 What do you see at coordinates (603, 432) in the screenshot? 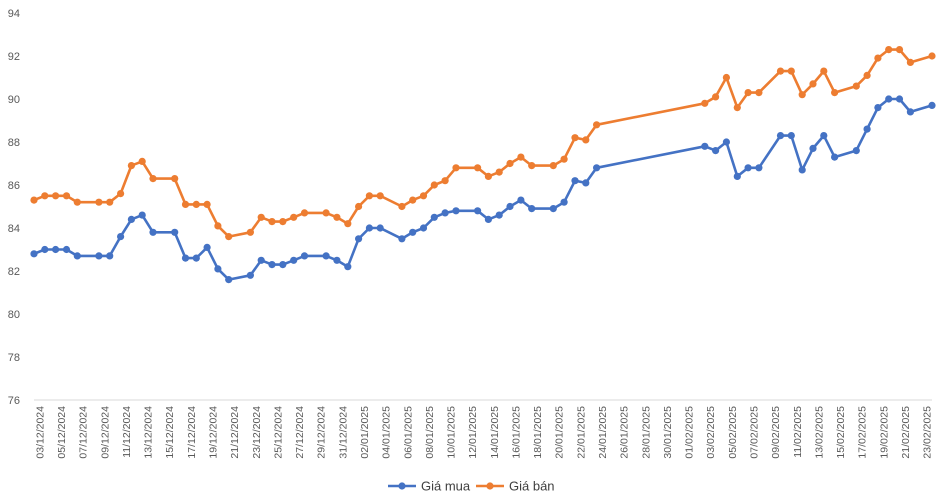
I see `x-tick-label: 24/01/2025` at bounding box center [603, 432].